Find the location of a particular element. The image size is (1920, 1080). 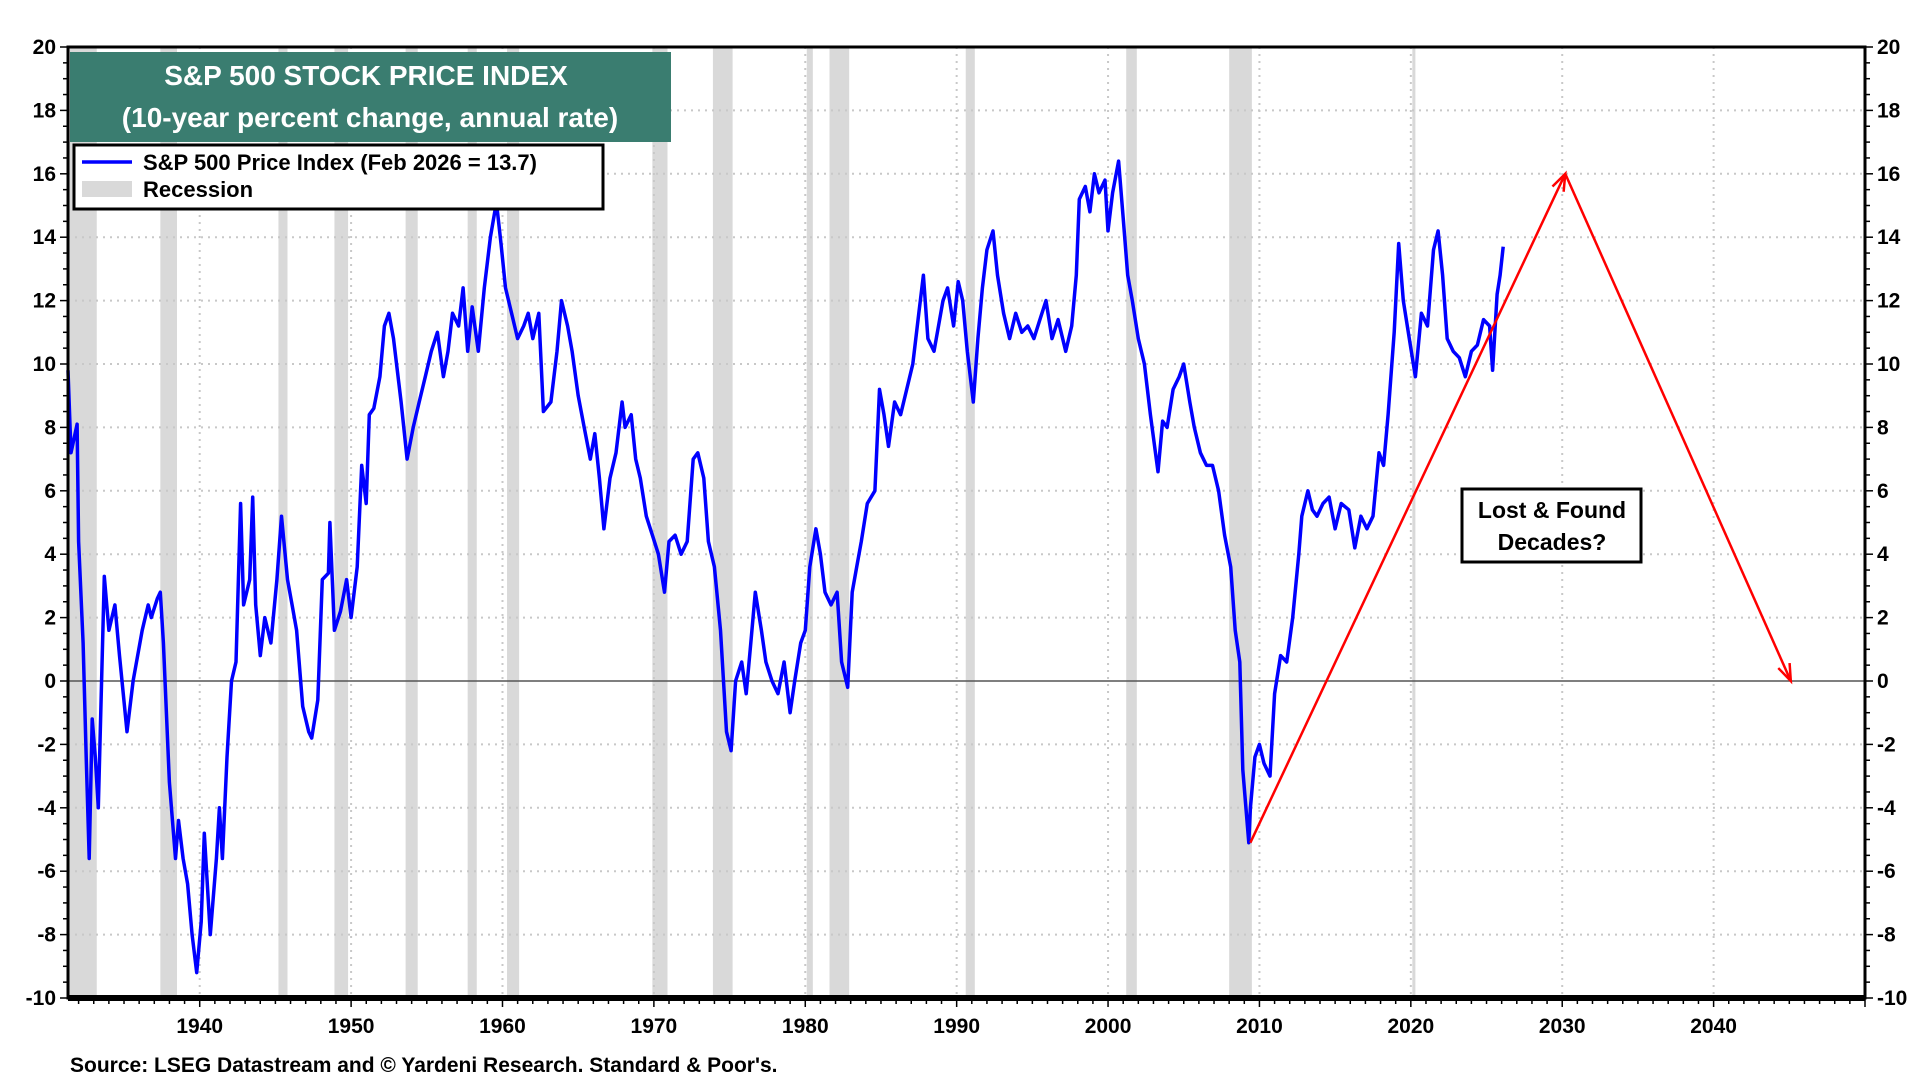

y-tick-label-right: -4 is located at coordinates (1886, 808).